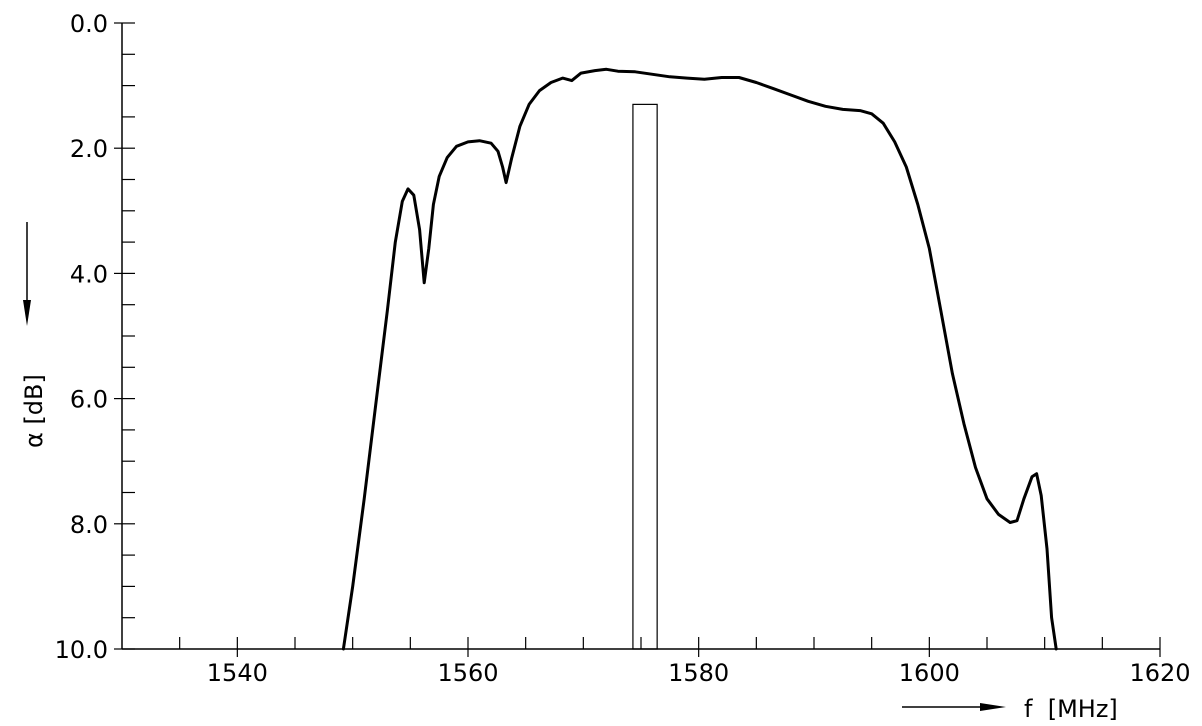 This screenshot has width=1202, height=726. Describe the element at coordinates (89, 400) in the screenshot. I see `y-tick-label: 6.0` at that location.